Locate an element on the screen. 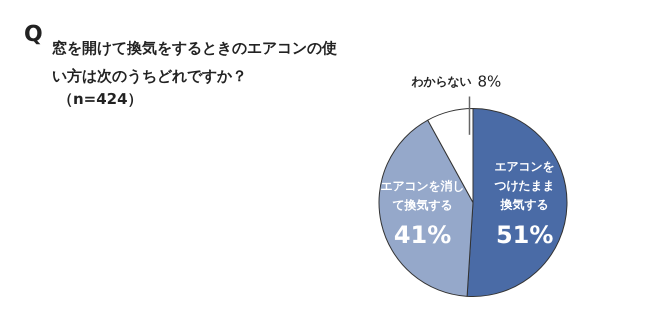 This screenshot has width=650, height=331. slice-label: エアコンをつけたまま換気する is located at coordinates (524, 186).